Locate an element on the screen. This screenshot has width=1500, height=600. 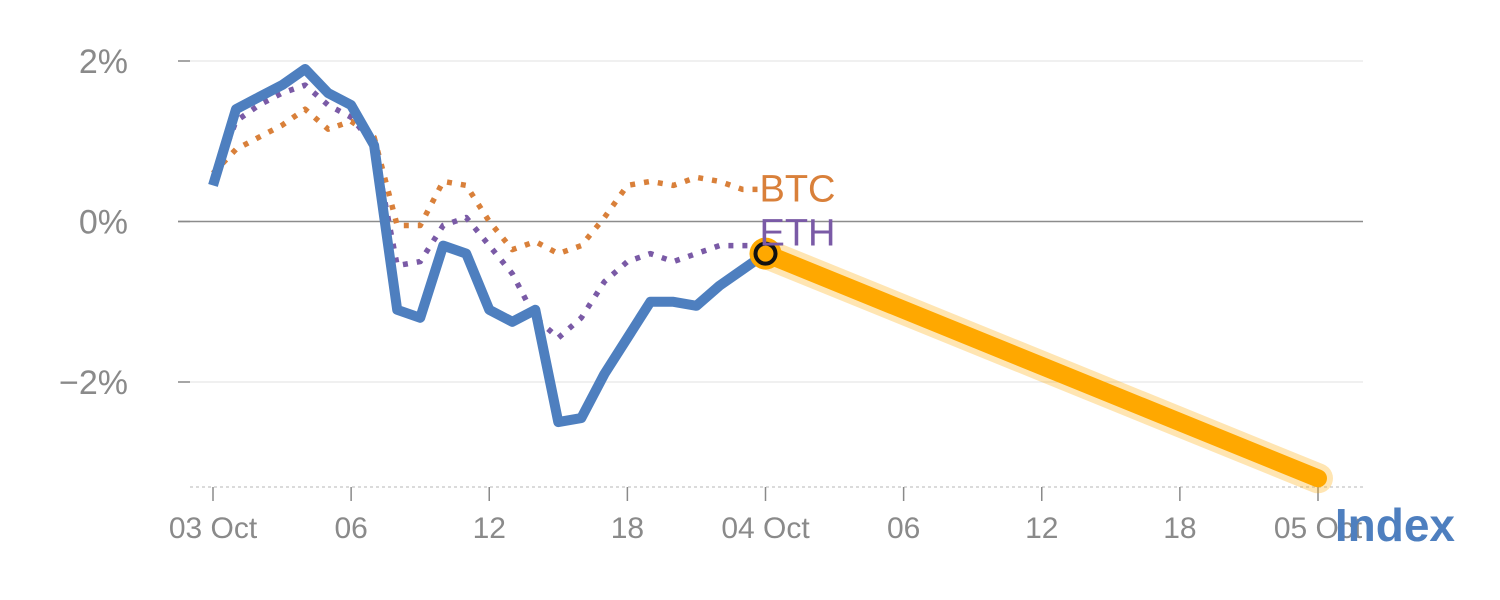
x-tick-label: 03 Oct is located at coordinates (213, 528).